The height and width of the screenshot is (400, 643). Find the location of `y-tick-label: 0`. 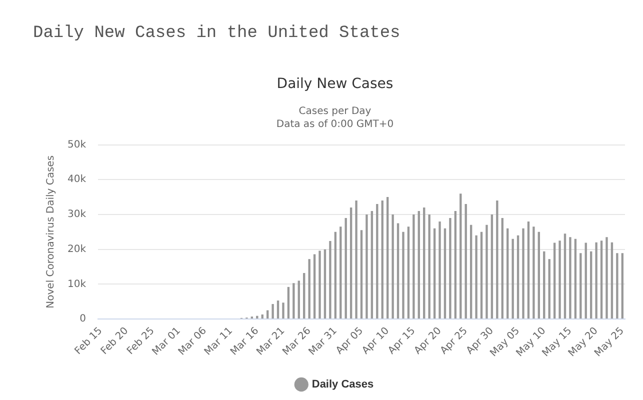

y-tick-label: 0 is located at coordinates (83, 319).